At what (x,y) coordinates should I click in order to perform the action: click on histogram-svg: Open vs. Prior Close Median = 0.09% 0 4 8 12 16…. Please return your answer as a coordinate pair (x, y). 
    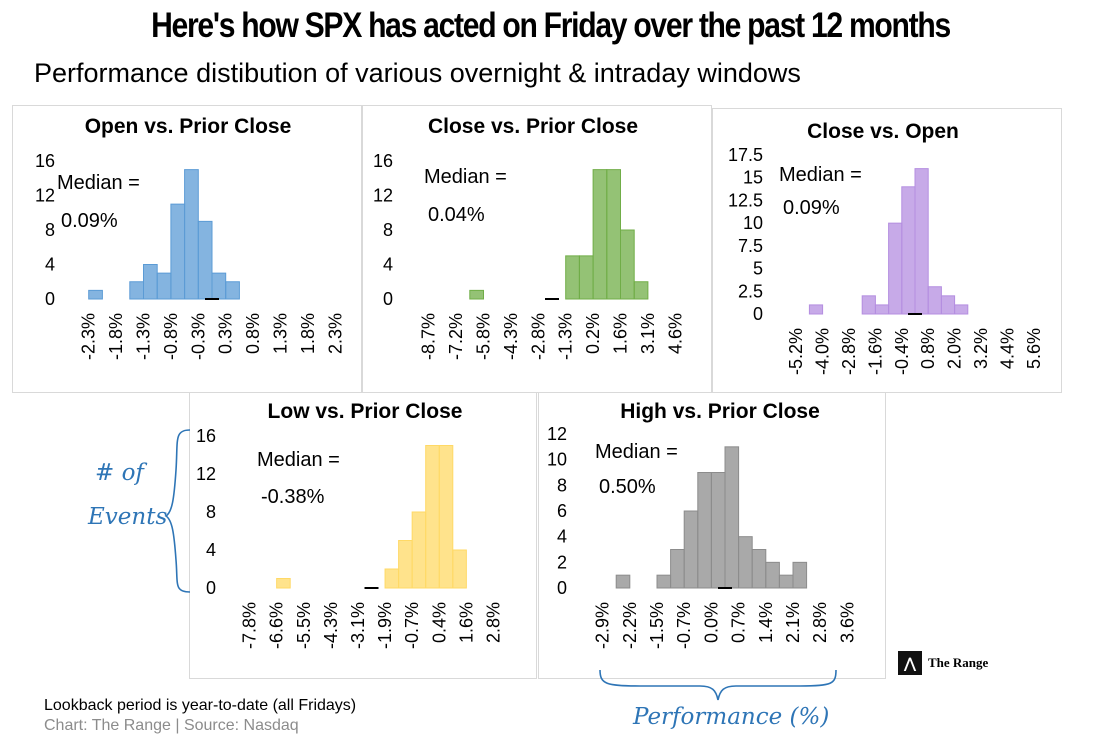
    Looking at the image, I should click on (190, 237).